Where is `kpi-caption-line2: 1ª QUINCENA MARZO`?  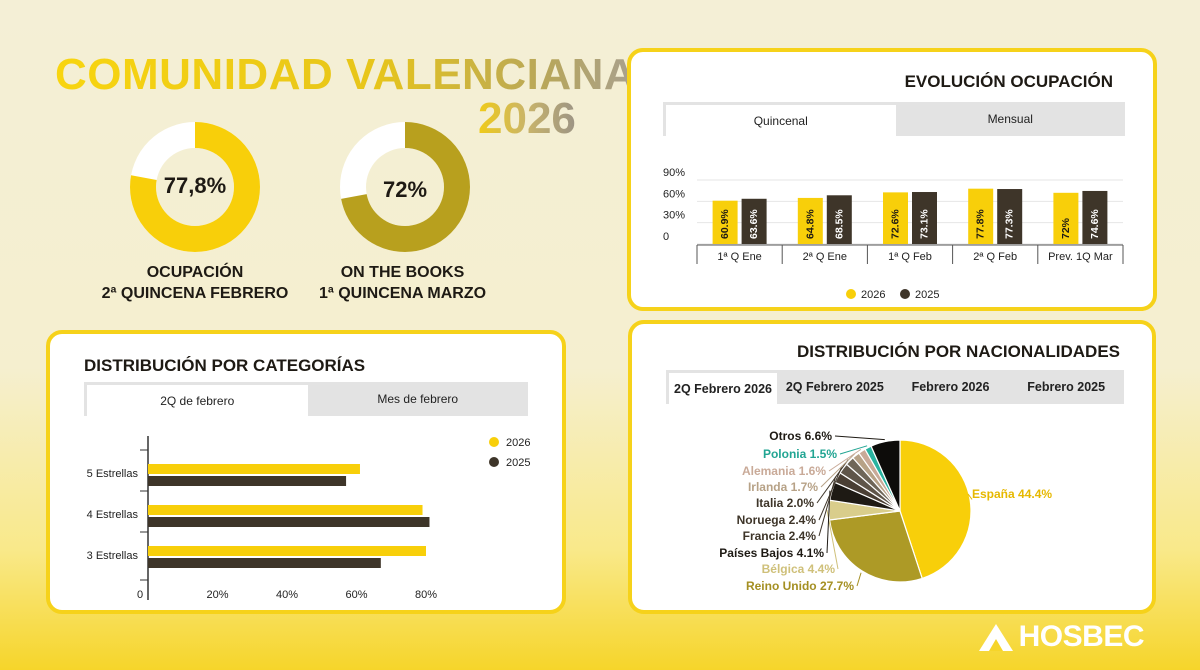
kpi-caption-line2: 1ª QUINCENA MARZO is located at coordinates (402, 293).